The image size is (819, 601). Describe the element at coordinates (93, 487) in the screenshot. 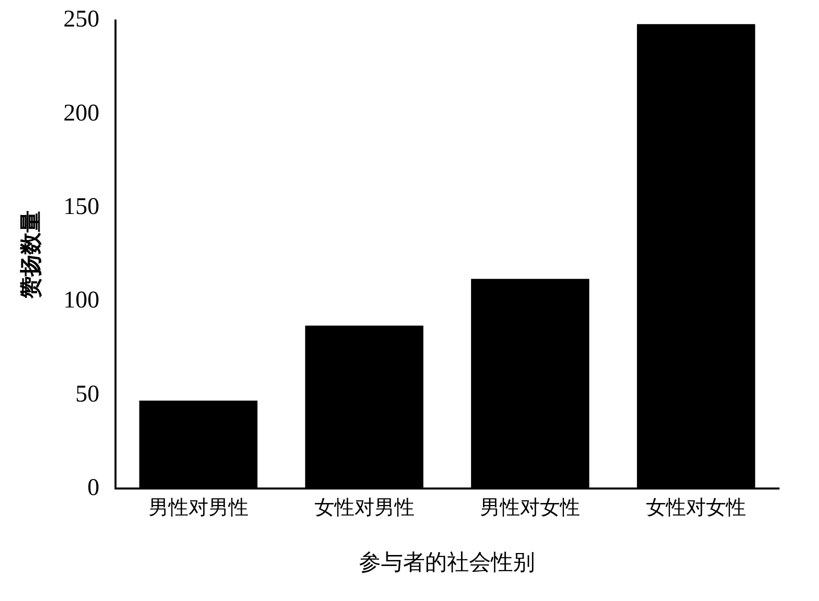

I see `y-tick-label: 0` at that location.